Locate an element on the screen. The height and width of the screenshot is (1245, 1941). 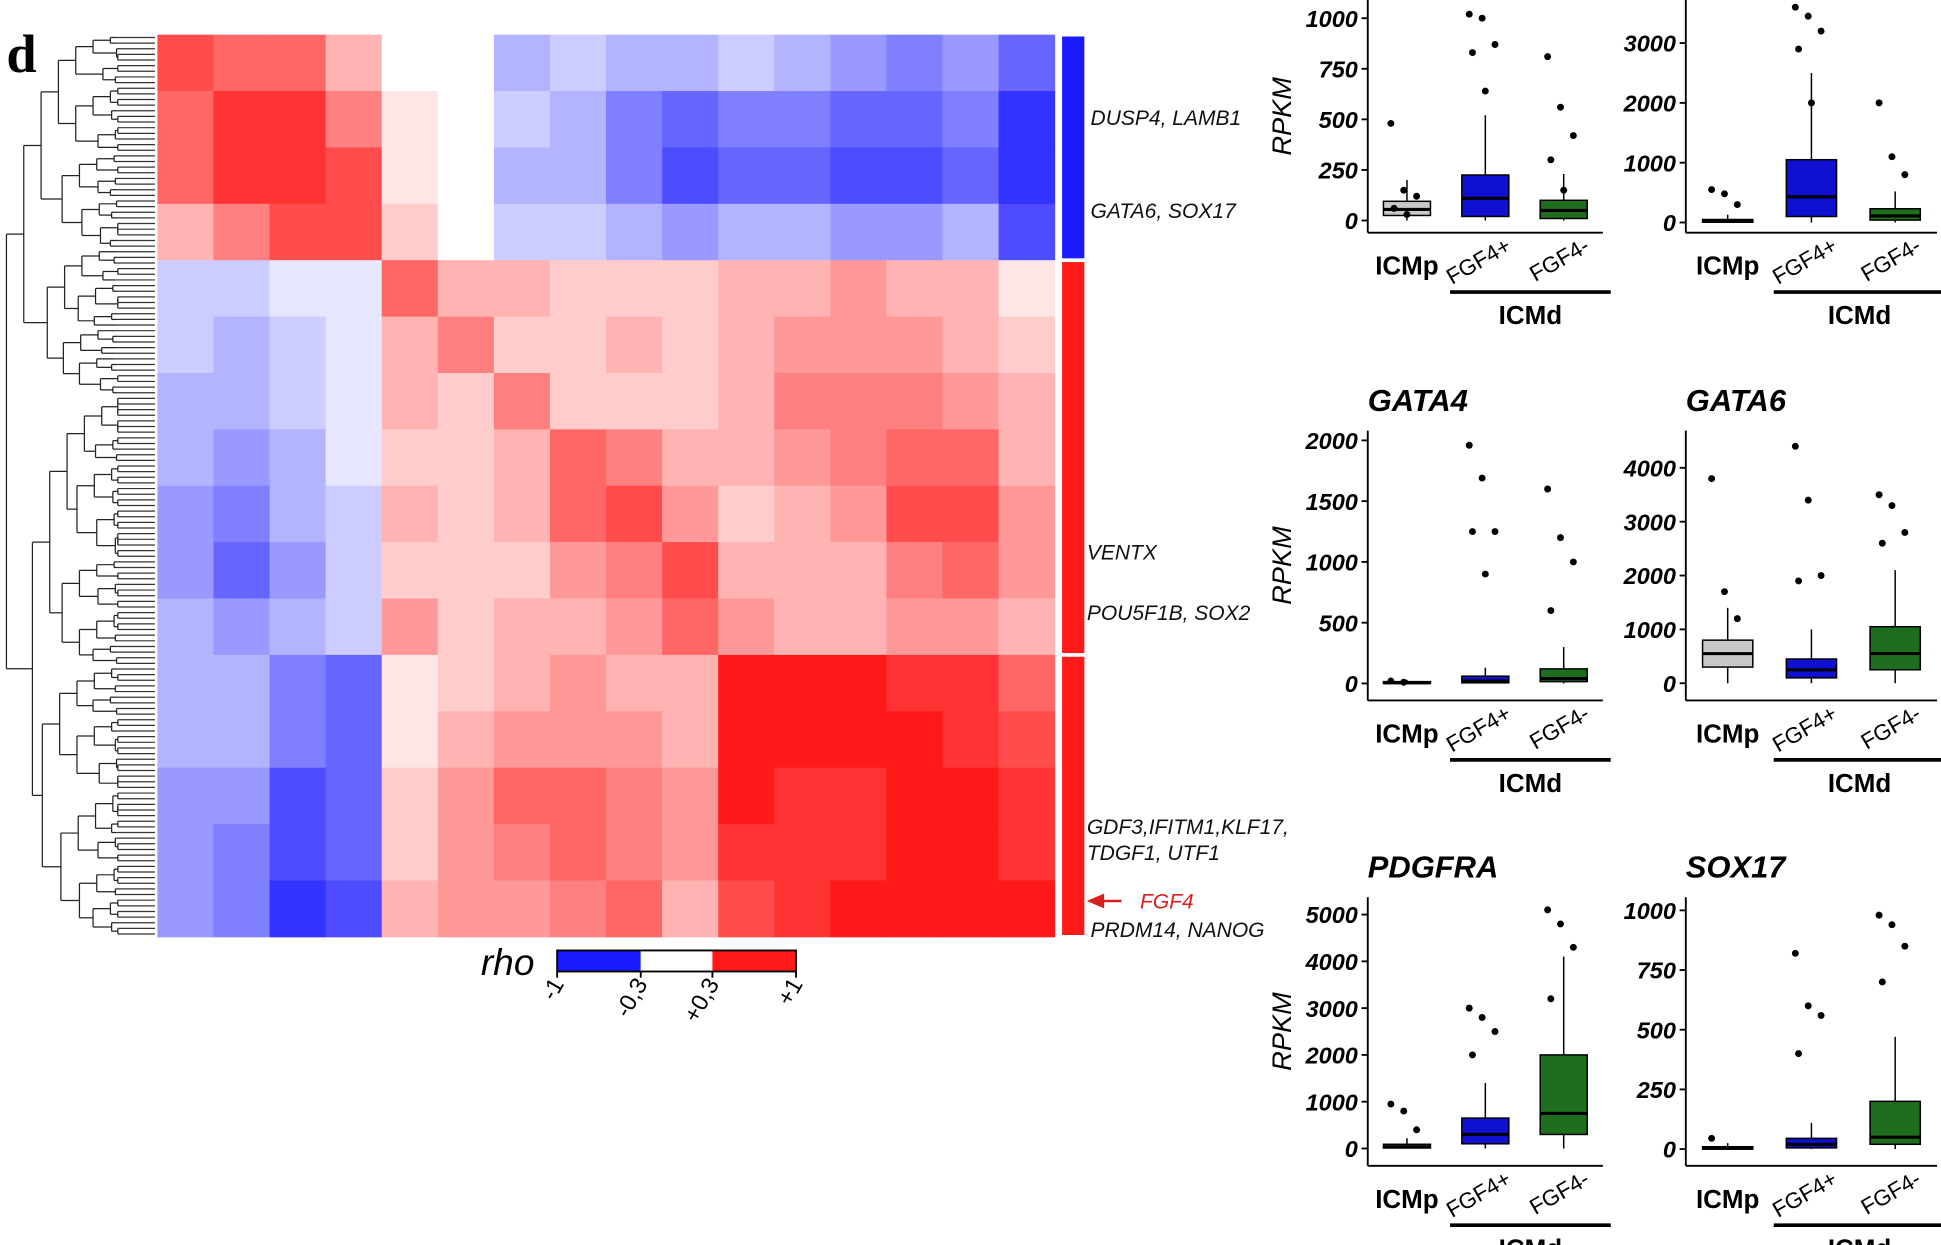
panel-title: GATA6 is located at coordinates (1736, 400).